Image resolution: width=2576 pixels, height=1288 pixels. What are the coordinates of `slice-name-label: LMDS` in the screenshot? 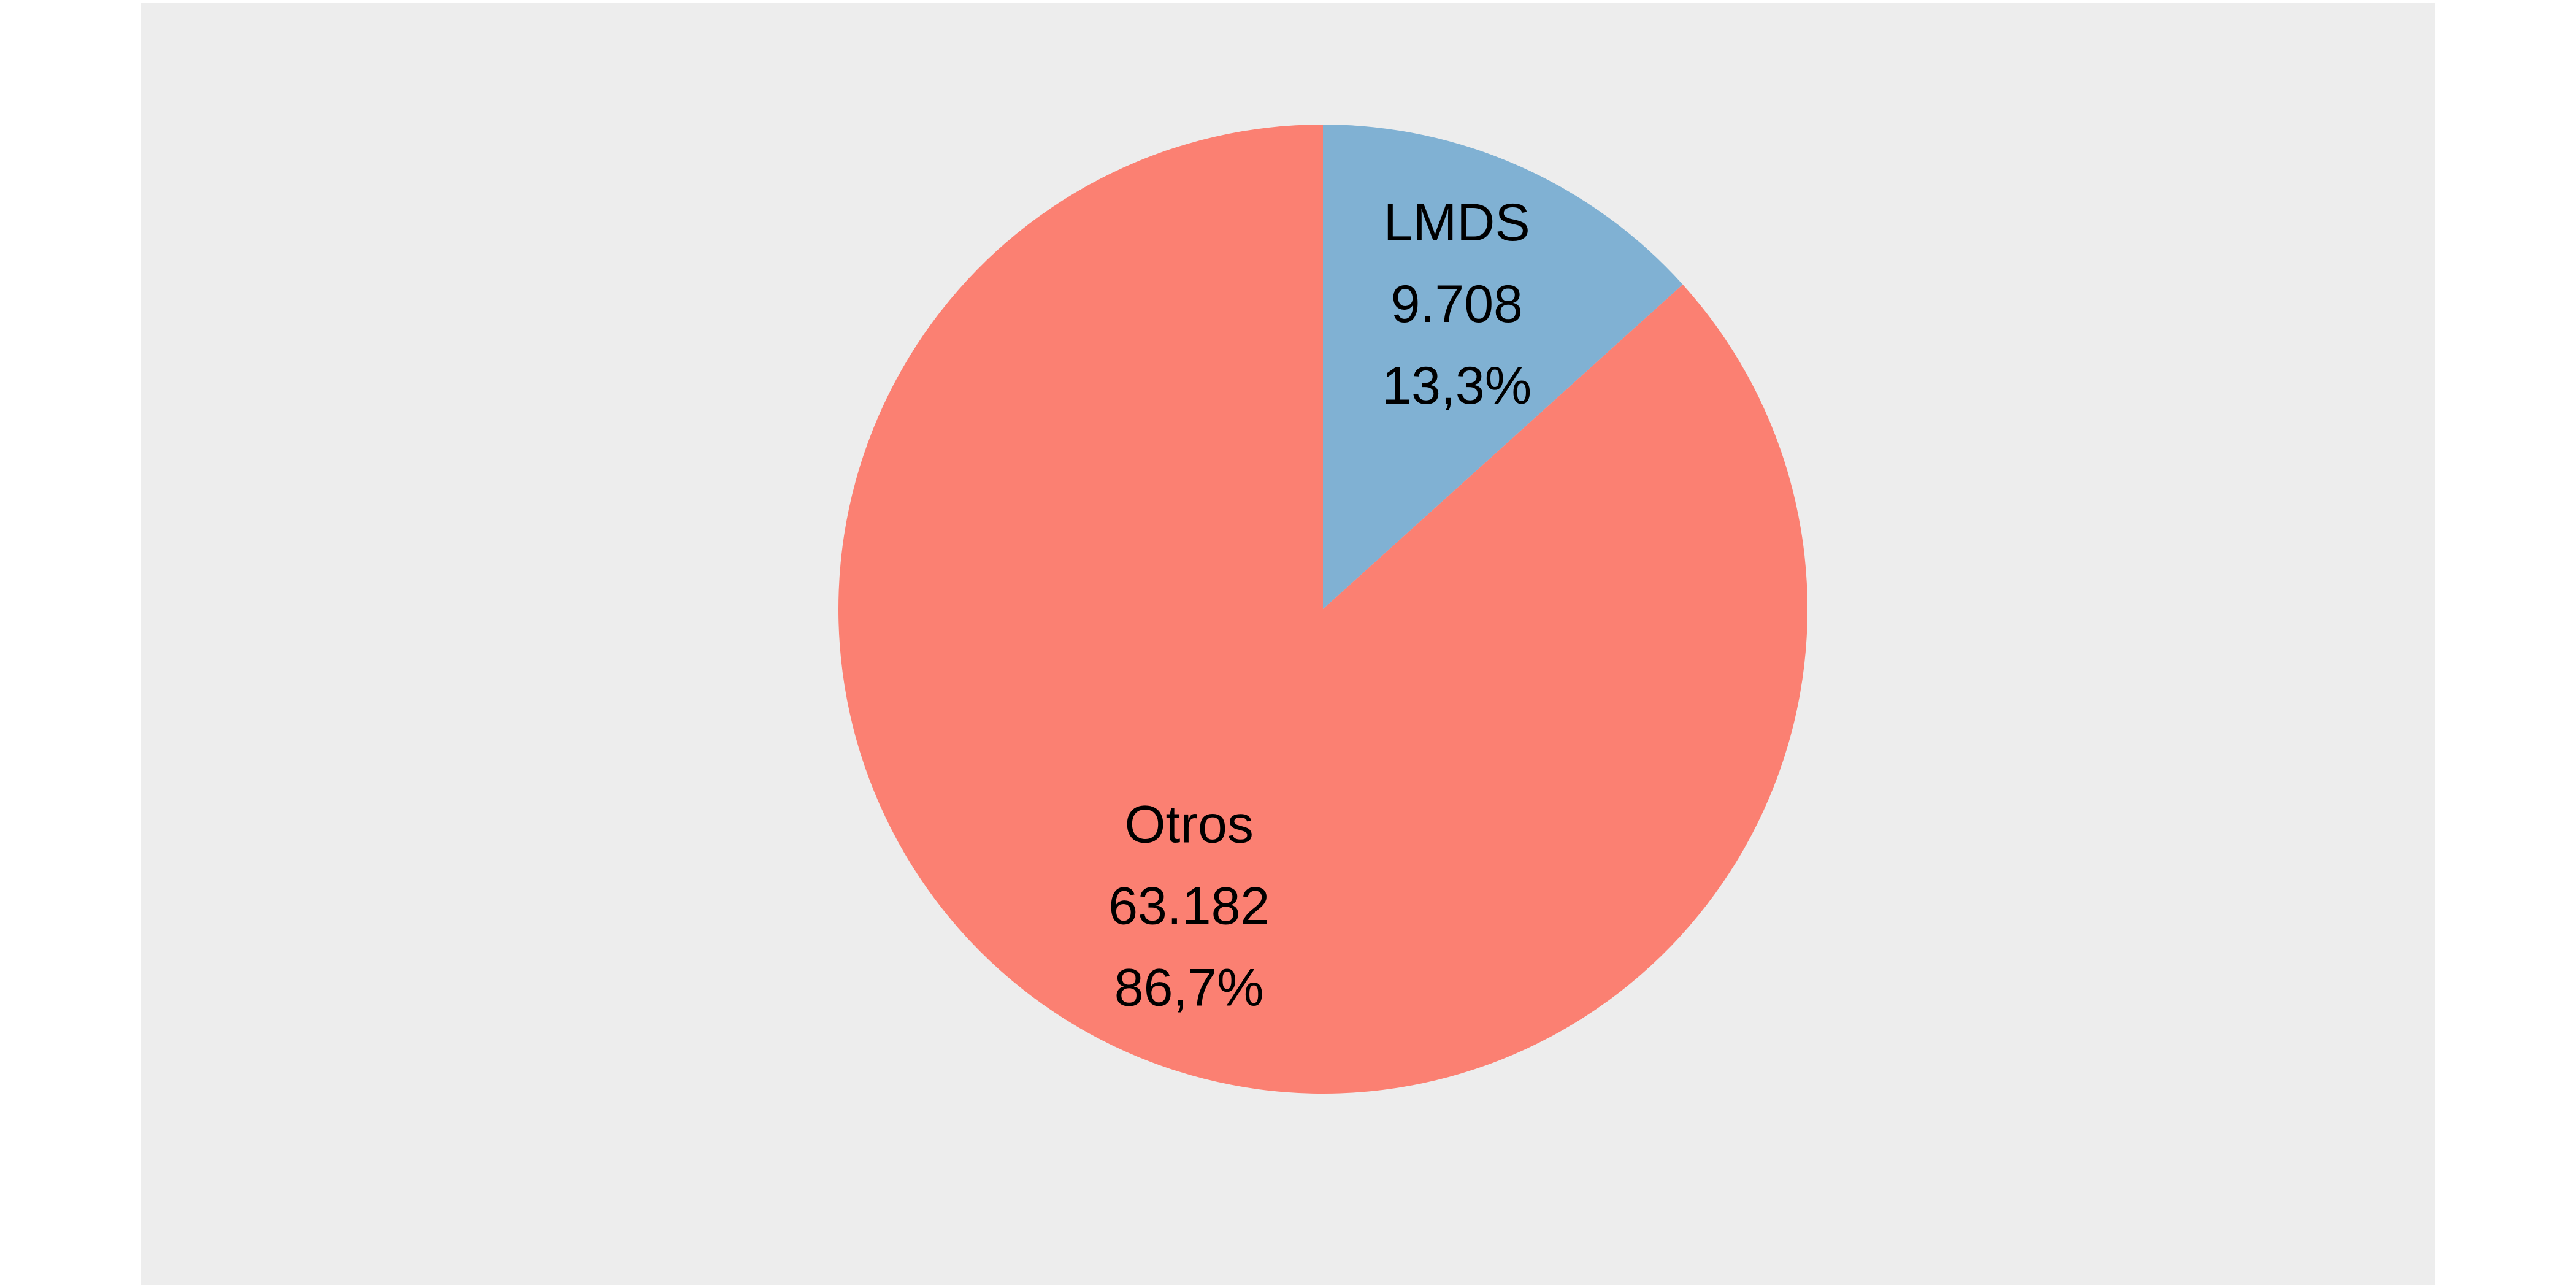 It's located at (1457, 222).